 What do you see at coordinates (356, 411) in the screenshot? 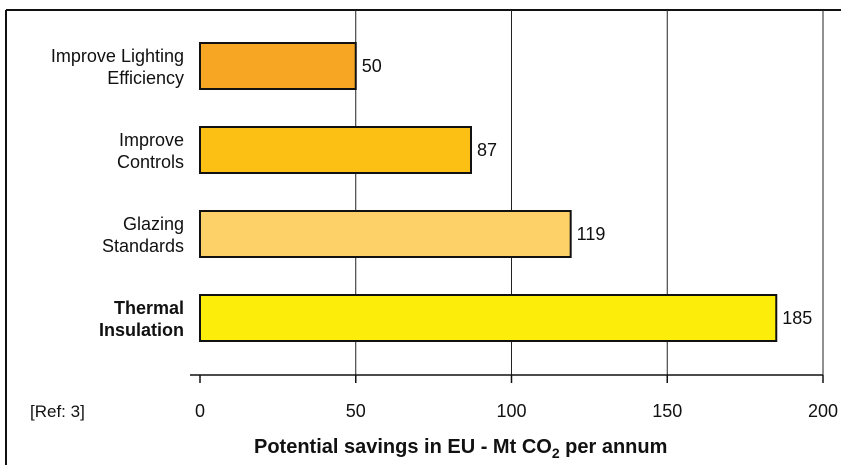
I see `x-tick-label-50: 50` at bounding box center [356, 411].